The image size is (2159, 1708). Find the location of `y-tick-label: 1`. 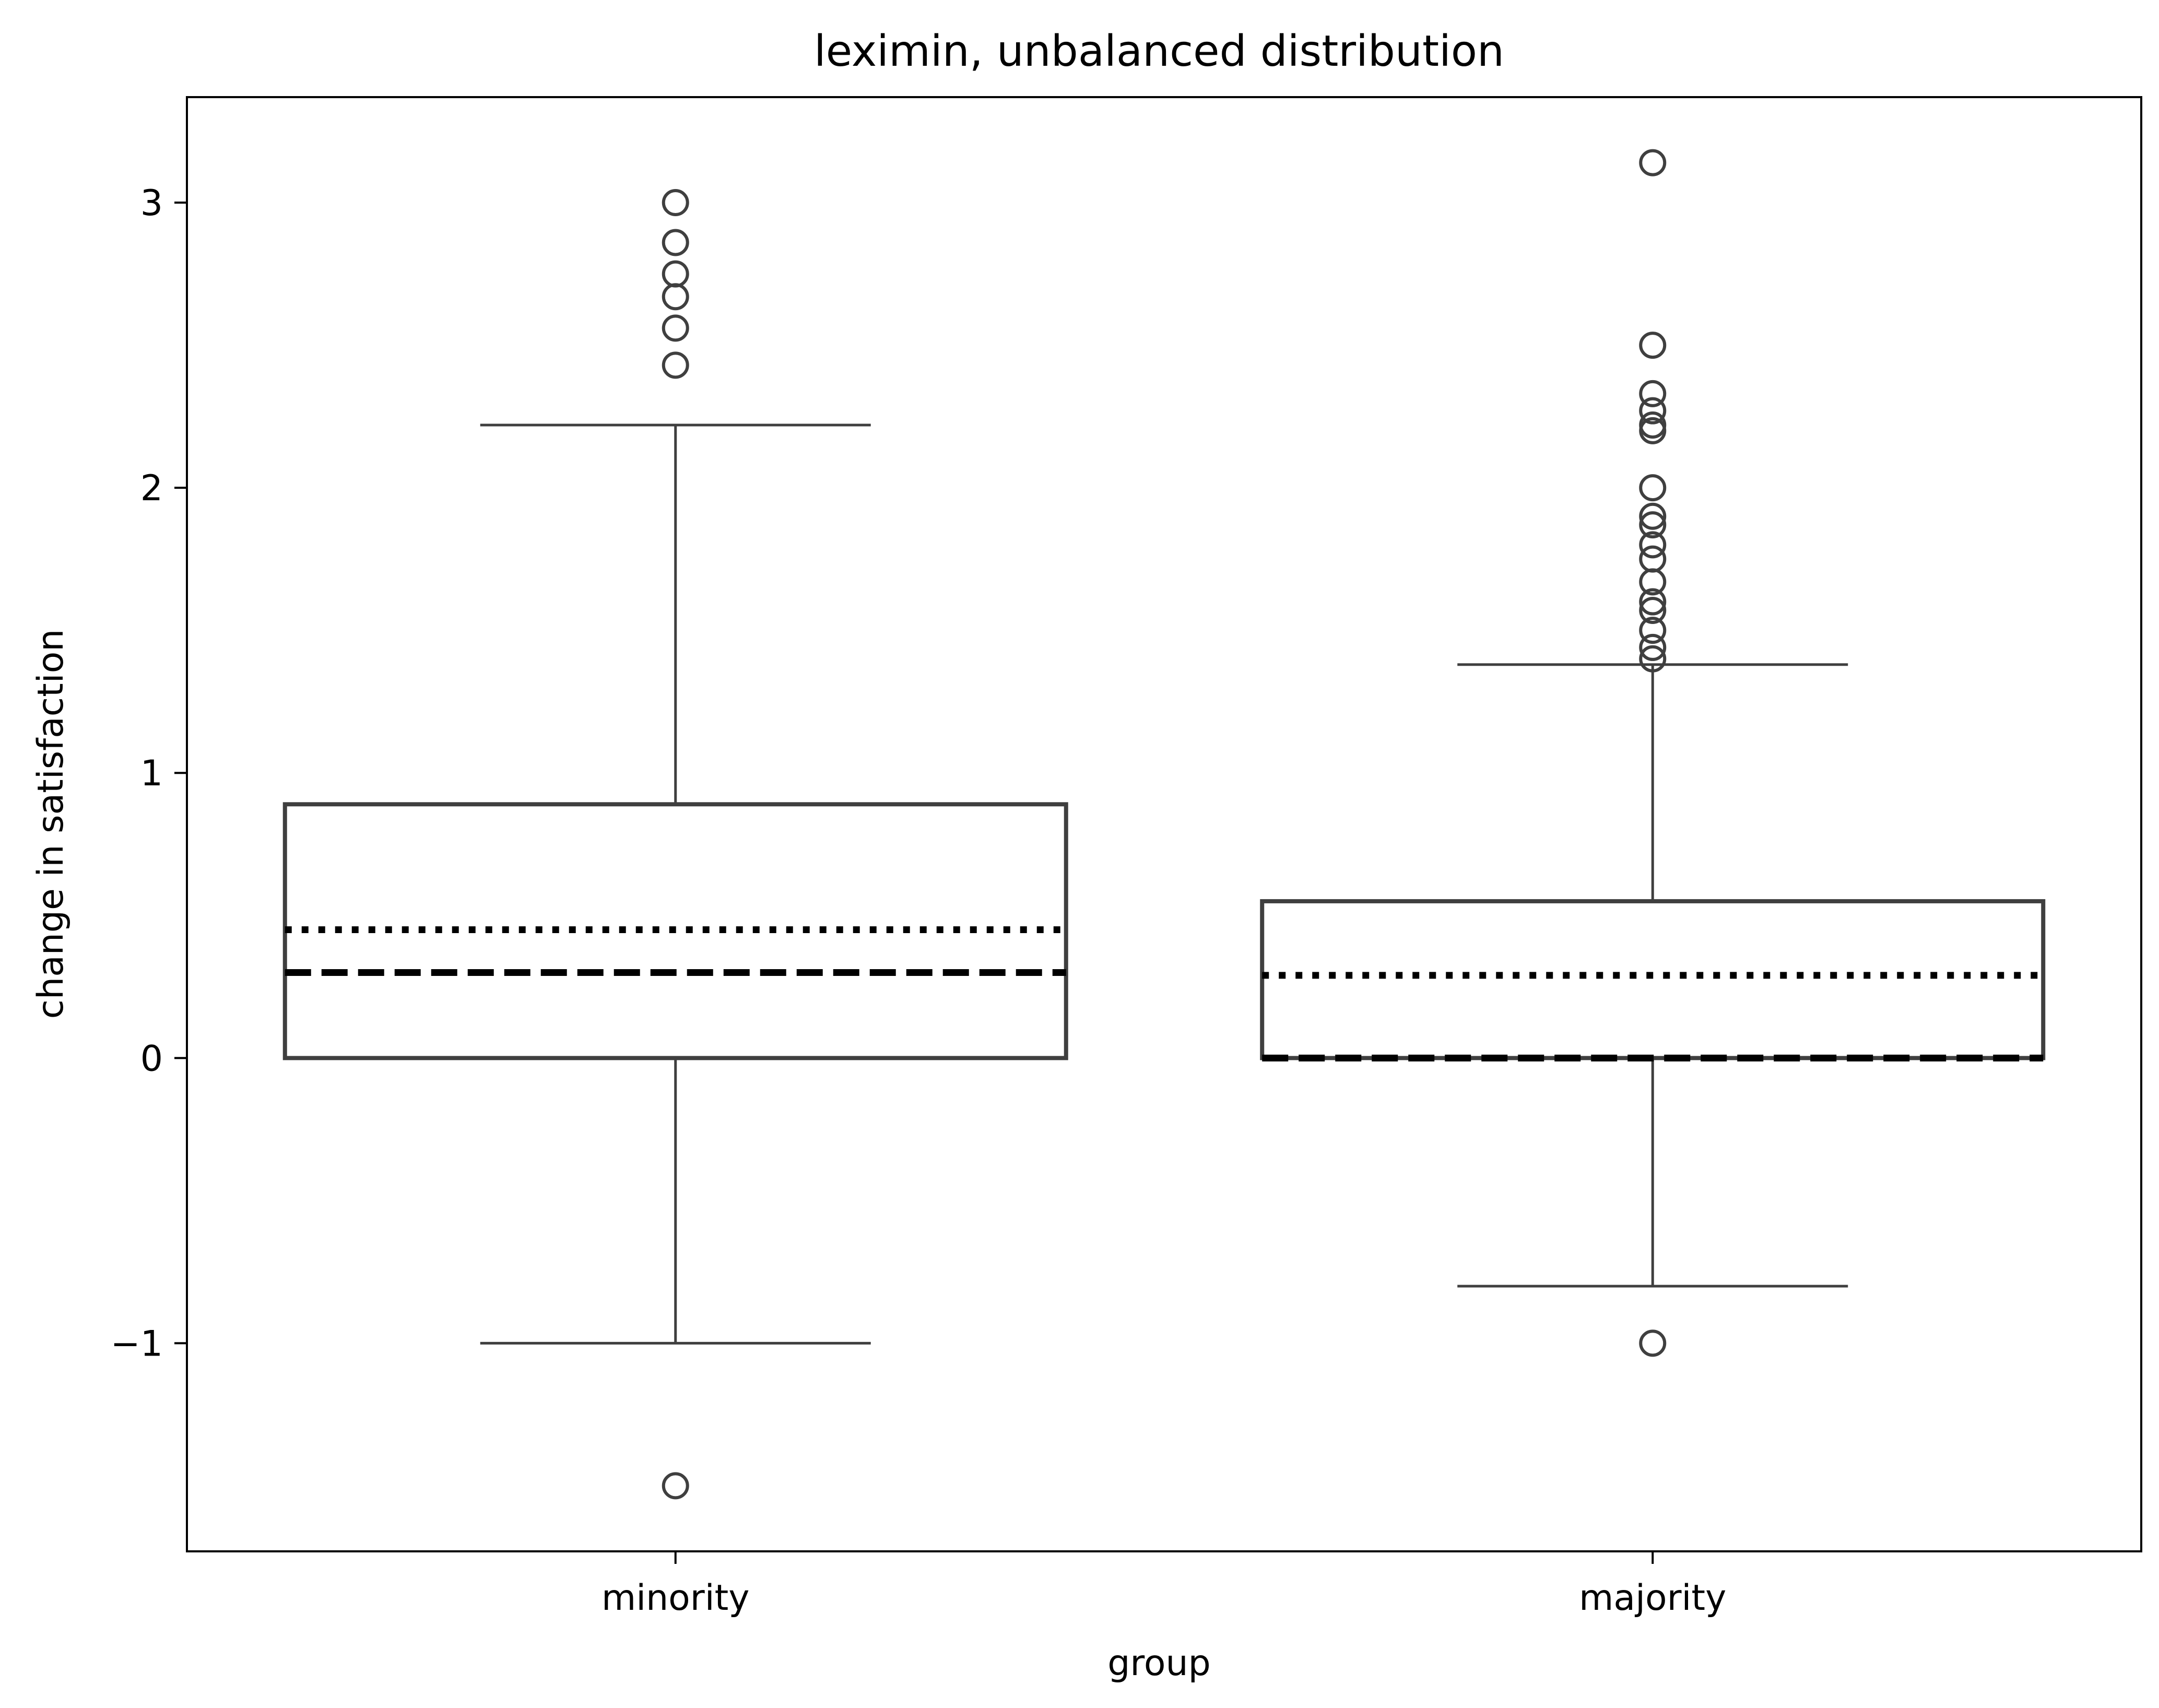

y-tick-label: 1 is located at coordinates (151, 773).